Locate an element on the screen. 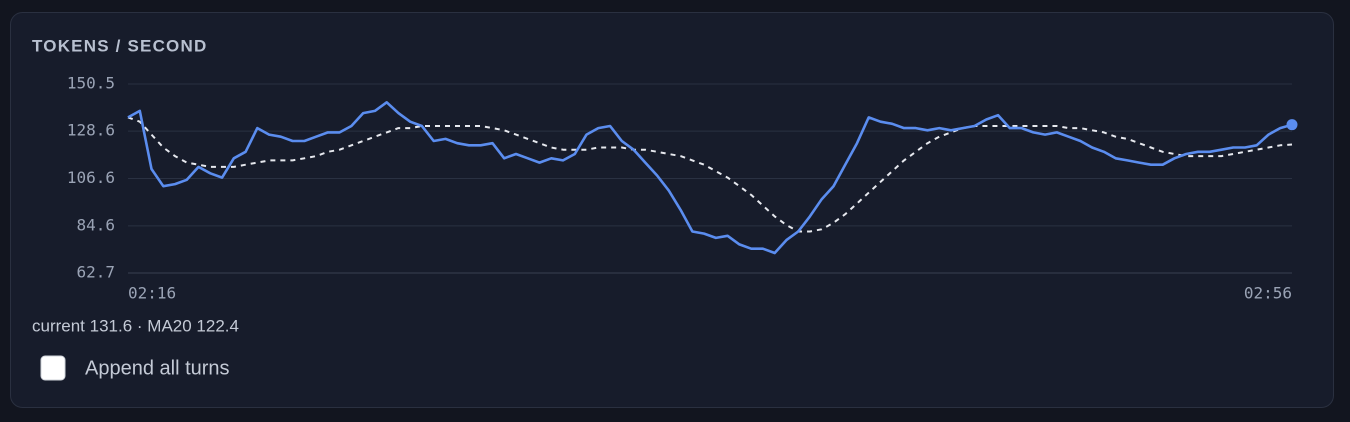 The height and width of the screenshot is (422, 1350). status-text: current 131.6 · MA20 122.4 is located at coordinates (135, 325).